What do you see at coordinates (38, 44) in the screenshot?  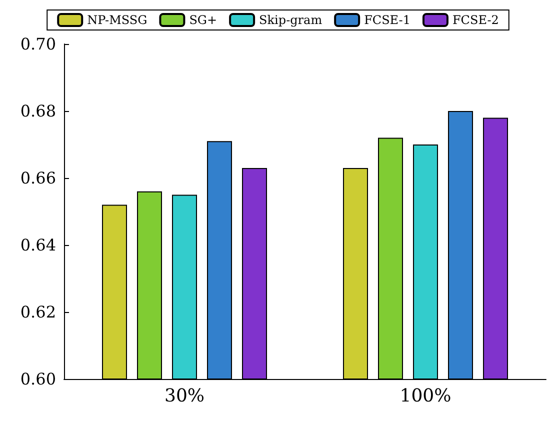 I see `y-tick-label: 0.70` at bounding box center [38, 44].